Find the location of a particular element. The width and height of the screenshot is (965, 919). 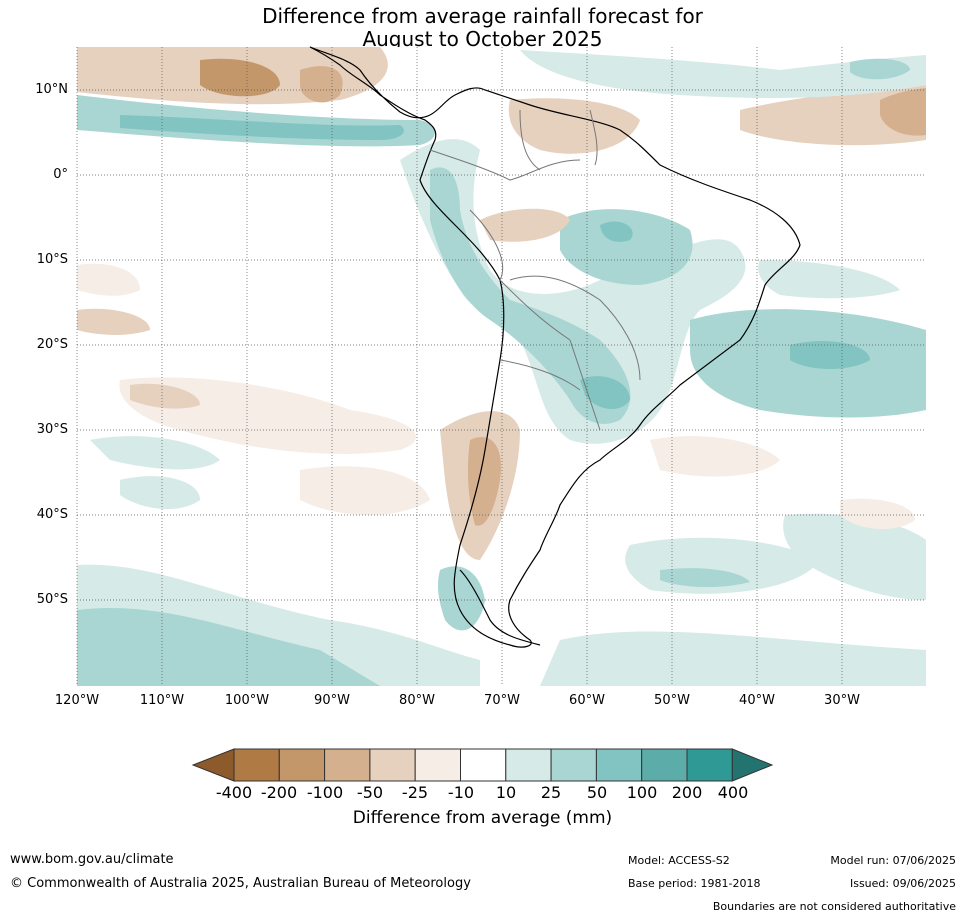

colorbar is located at coordinates (482, 765).